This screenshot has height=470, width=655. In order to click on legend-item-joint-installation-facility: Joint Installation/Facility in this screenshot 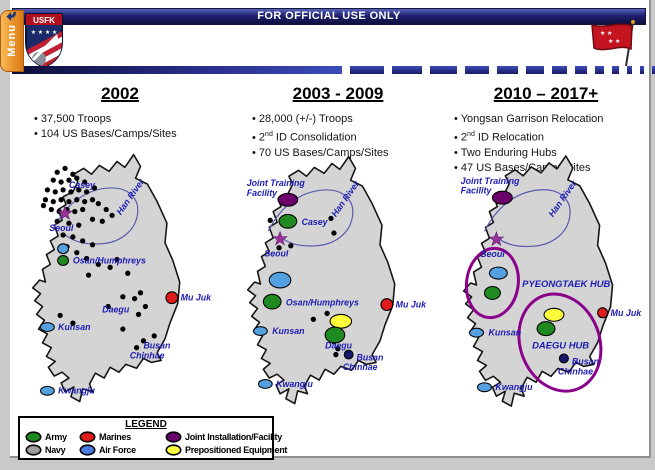, I will do `click(226, 437)`.